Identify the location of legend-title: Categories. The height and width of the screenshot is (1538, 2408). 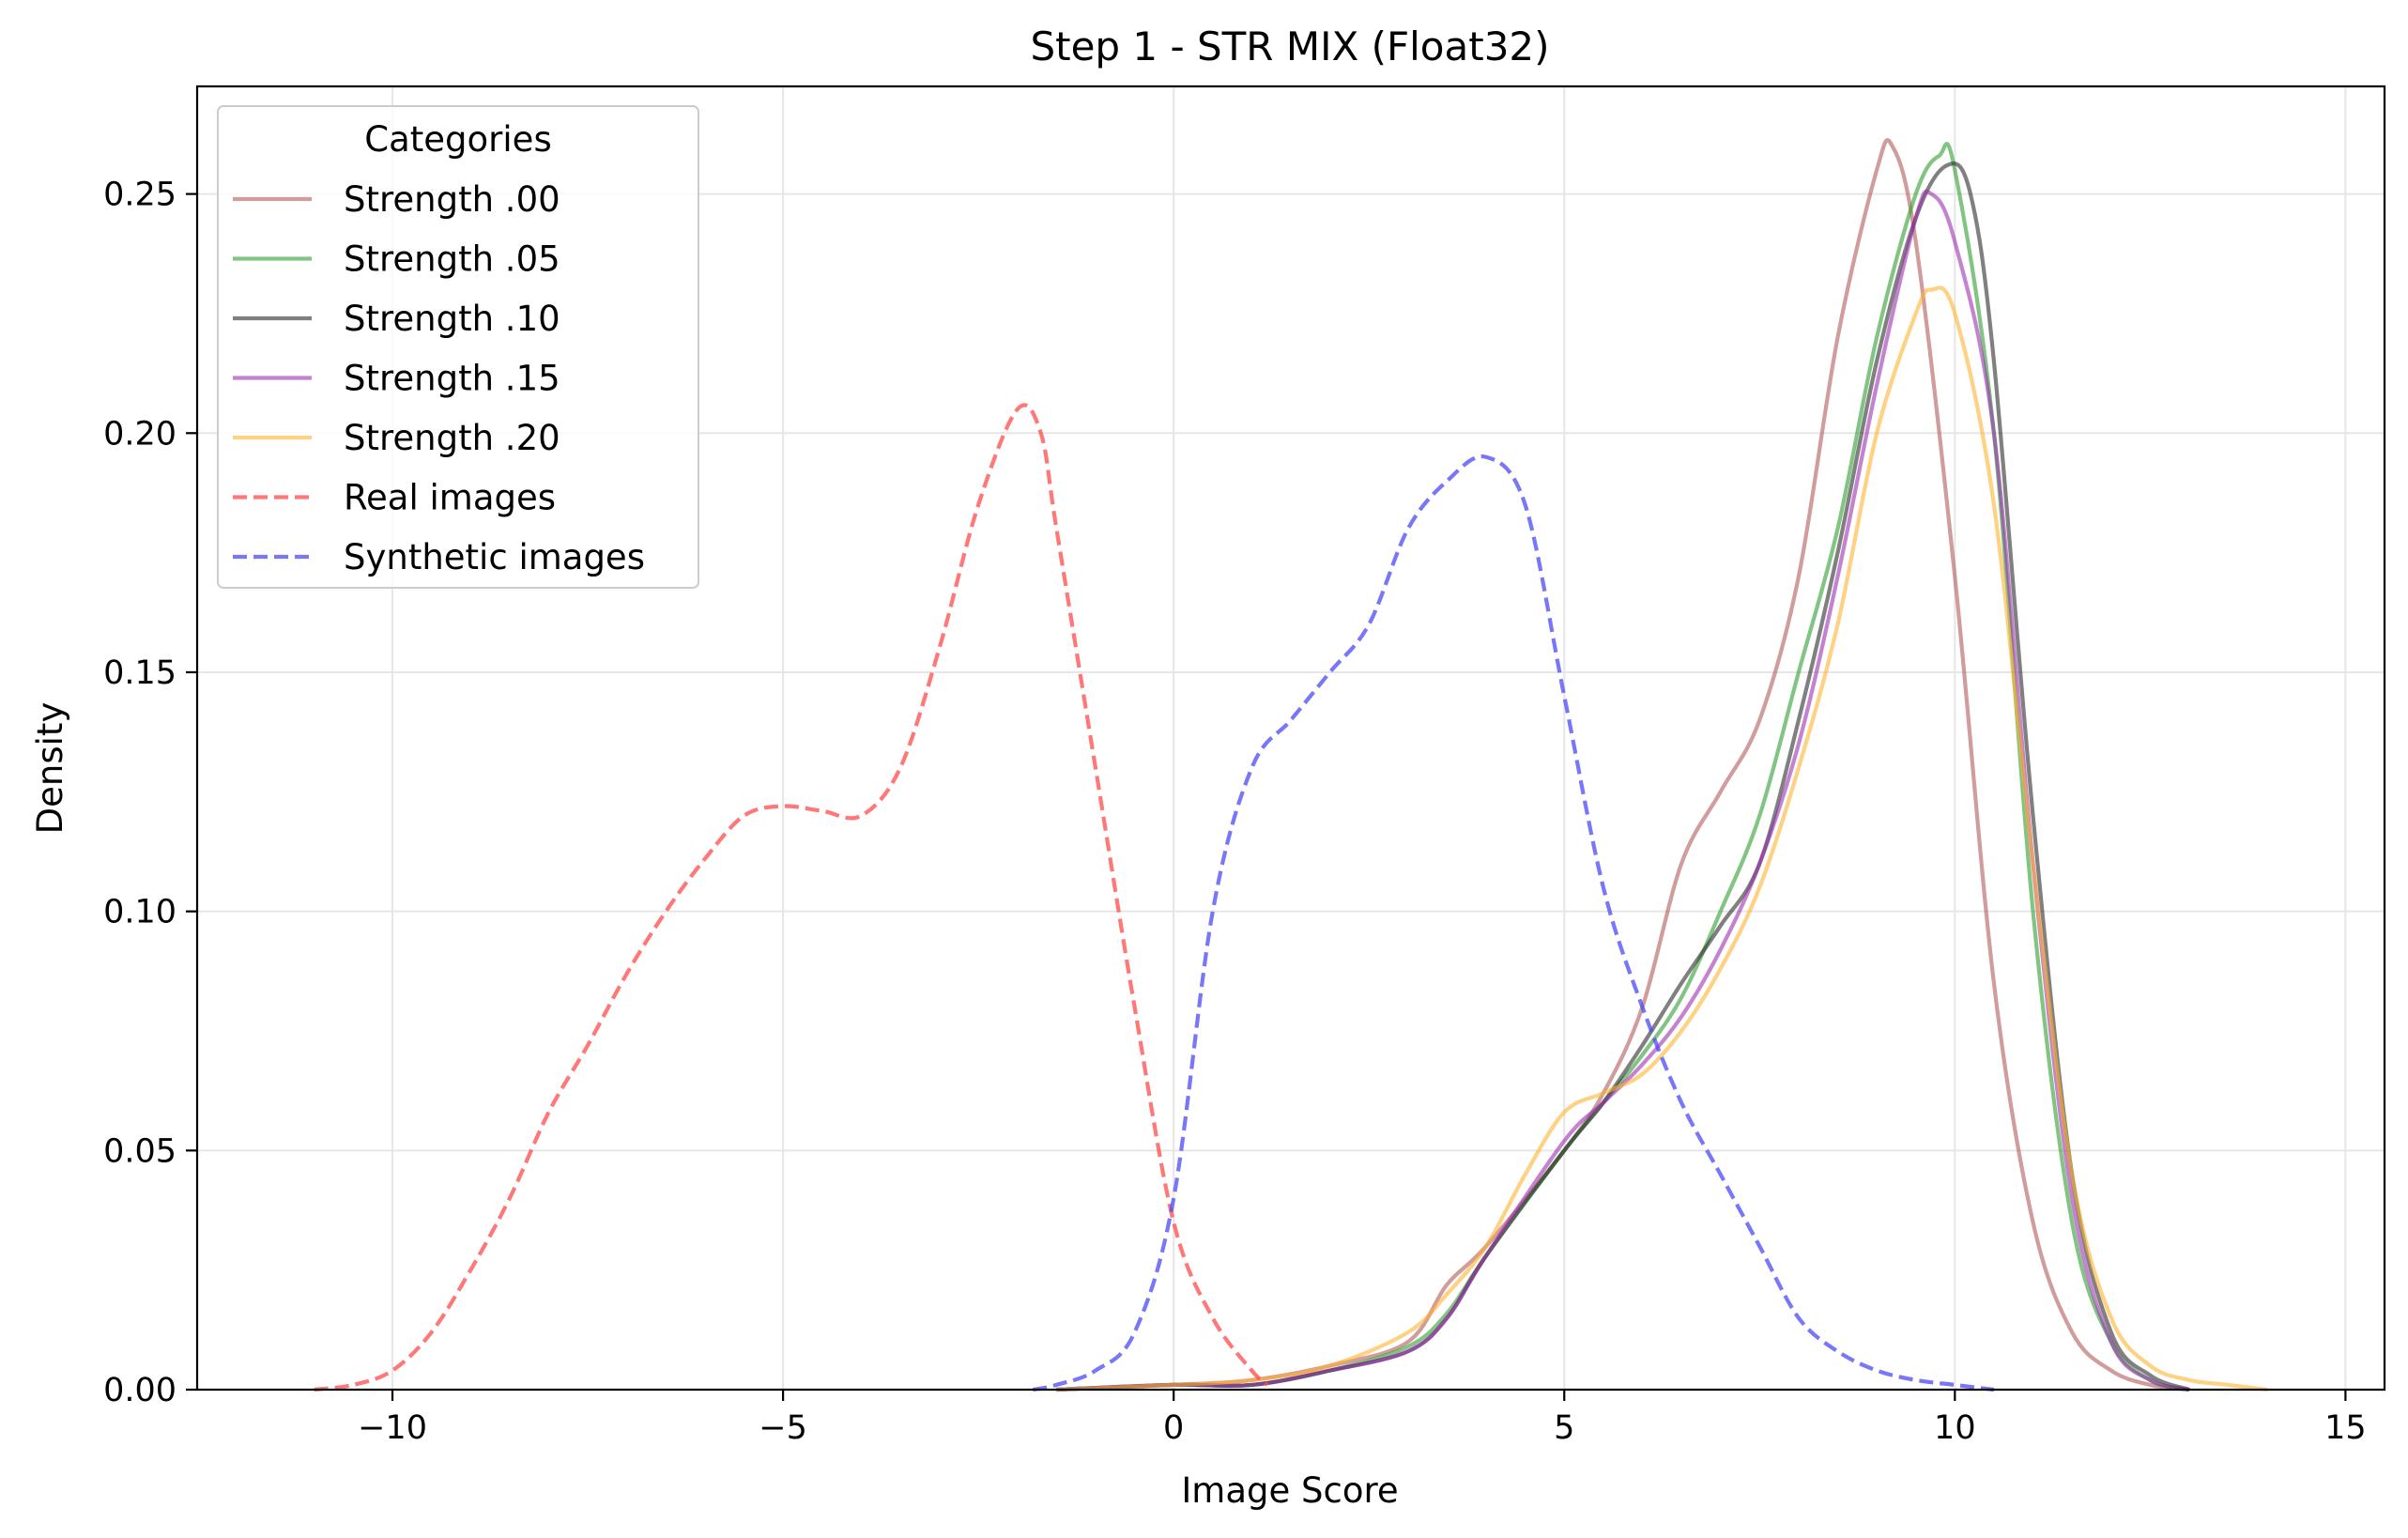
(457, 139).